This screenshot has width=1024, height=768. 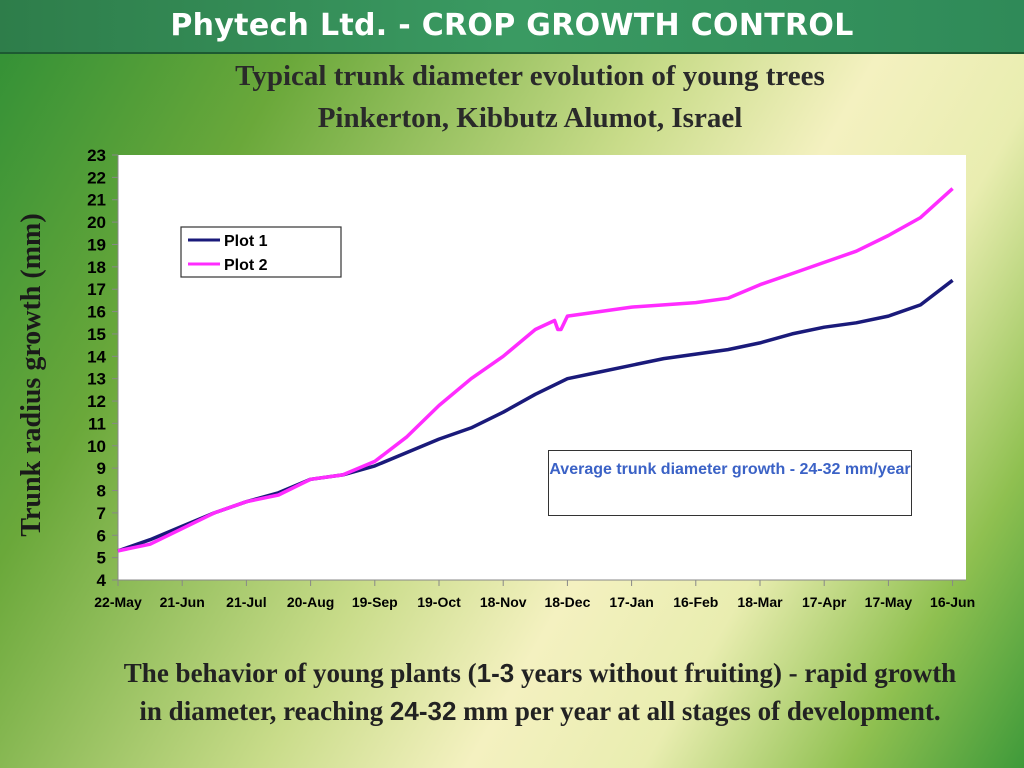 What do you see at coordinates (101, 535) in the screenshot?
I see `y-tick-label: 6` at bounding box center [101, 535].